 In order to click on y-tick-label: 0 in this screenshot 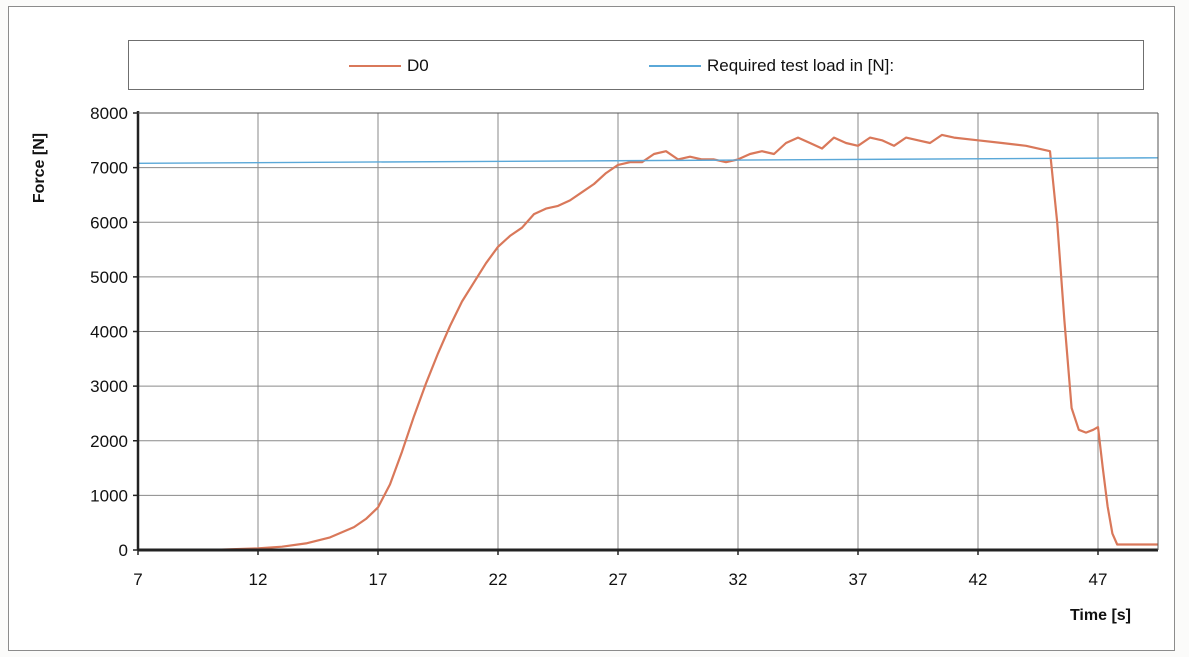, I will do `click(123, 550)`.